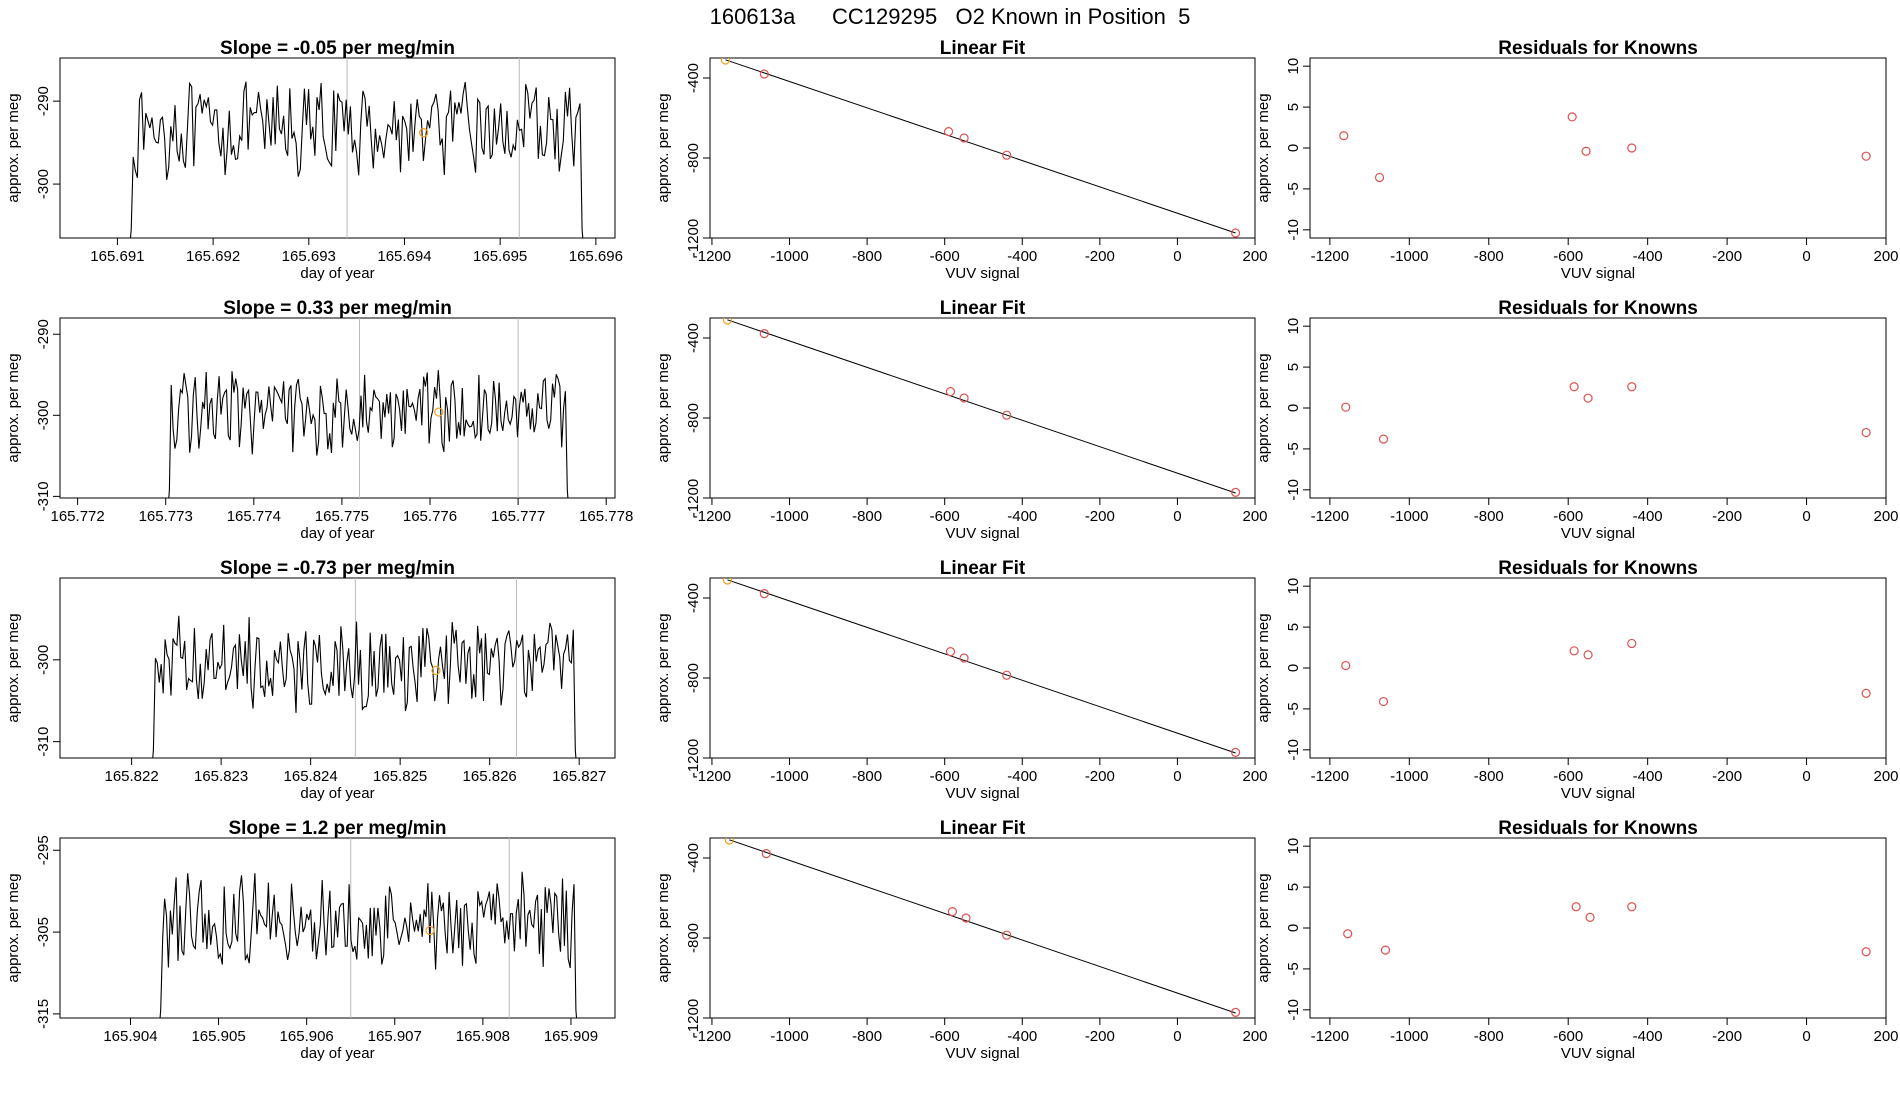 The image size is (1900, 1100). Describe the element at coordinates (400, 776) in the screenshot. I see `x-tick-label: 165.825` at that location.